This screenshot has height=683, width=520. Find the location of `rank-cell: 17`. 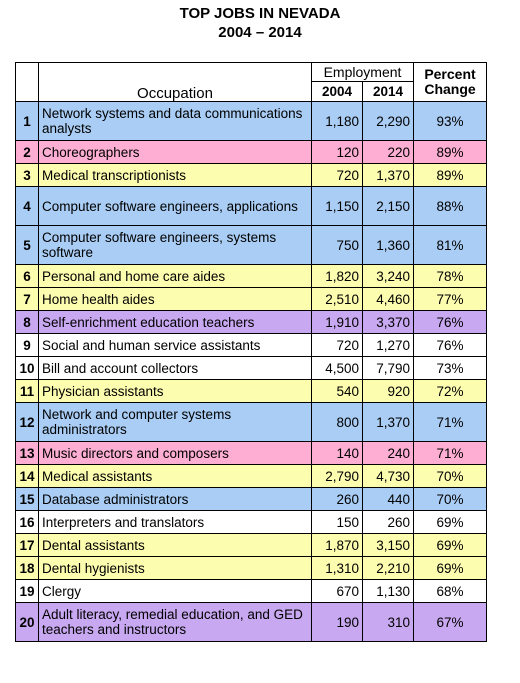

rank-cell: 17 is located at coordinates (27, 545).